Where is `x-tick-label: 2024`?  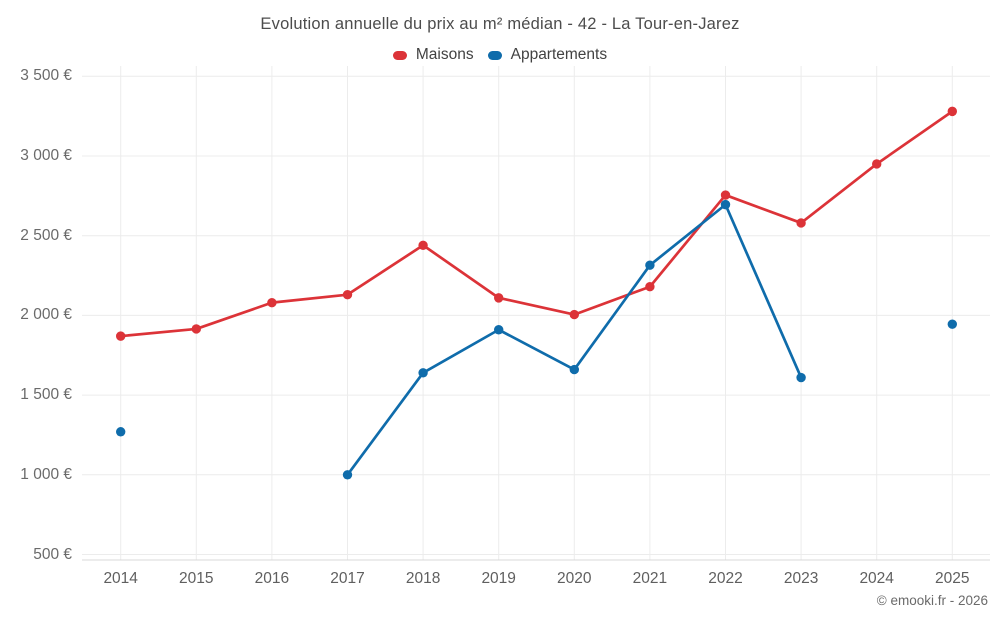 x-tick-label: 2024 is located at coordinates (876, 578).